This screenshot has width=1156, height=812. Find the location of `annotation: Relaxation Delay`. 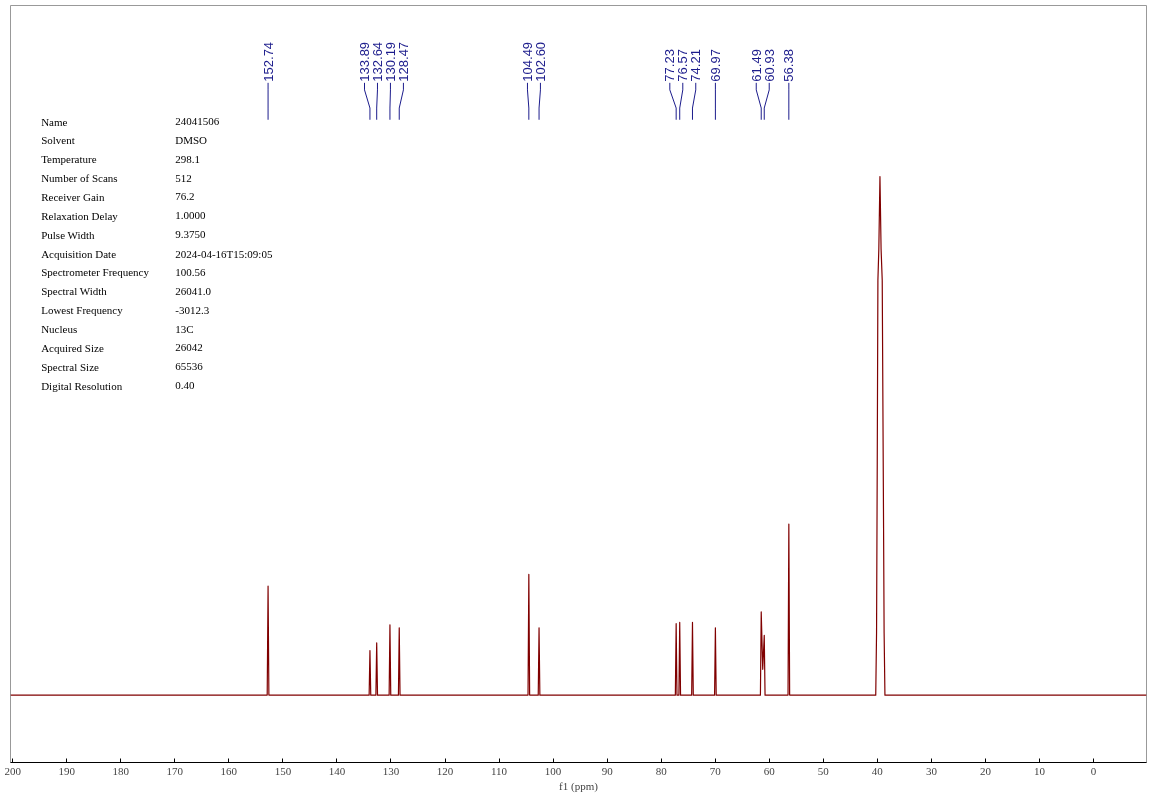

annotation: Relaxation Delay is located at coordinates (80, 215).